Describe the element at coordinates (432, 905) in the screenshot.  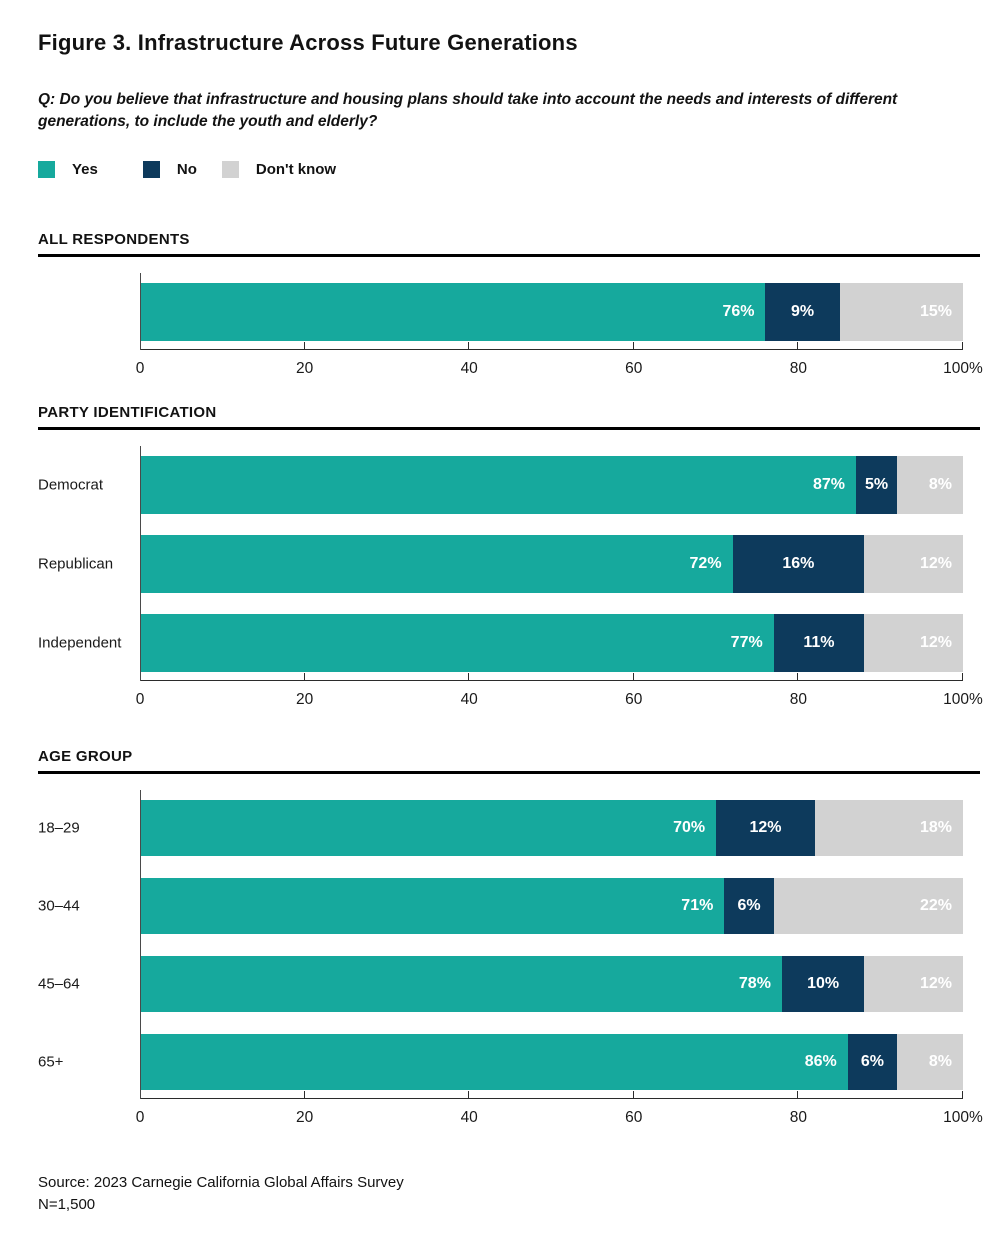
I see `segment-yes: 71%` at that location.